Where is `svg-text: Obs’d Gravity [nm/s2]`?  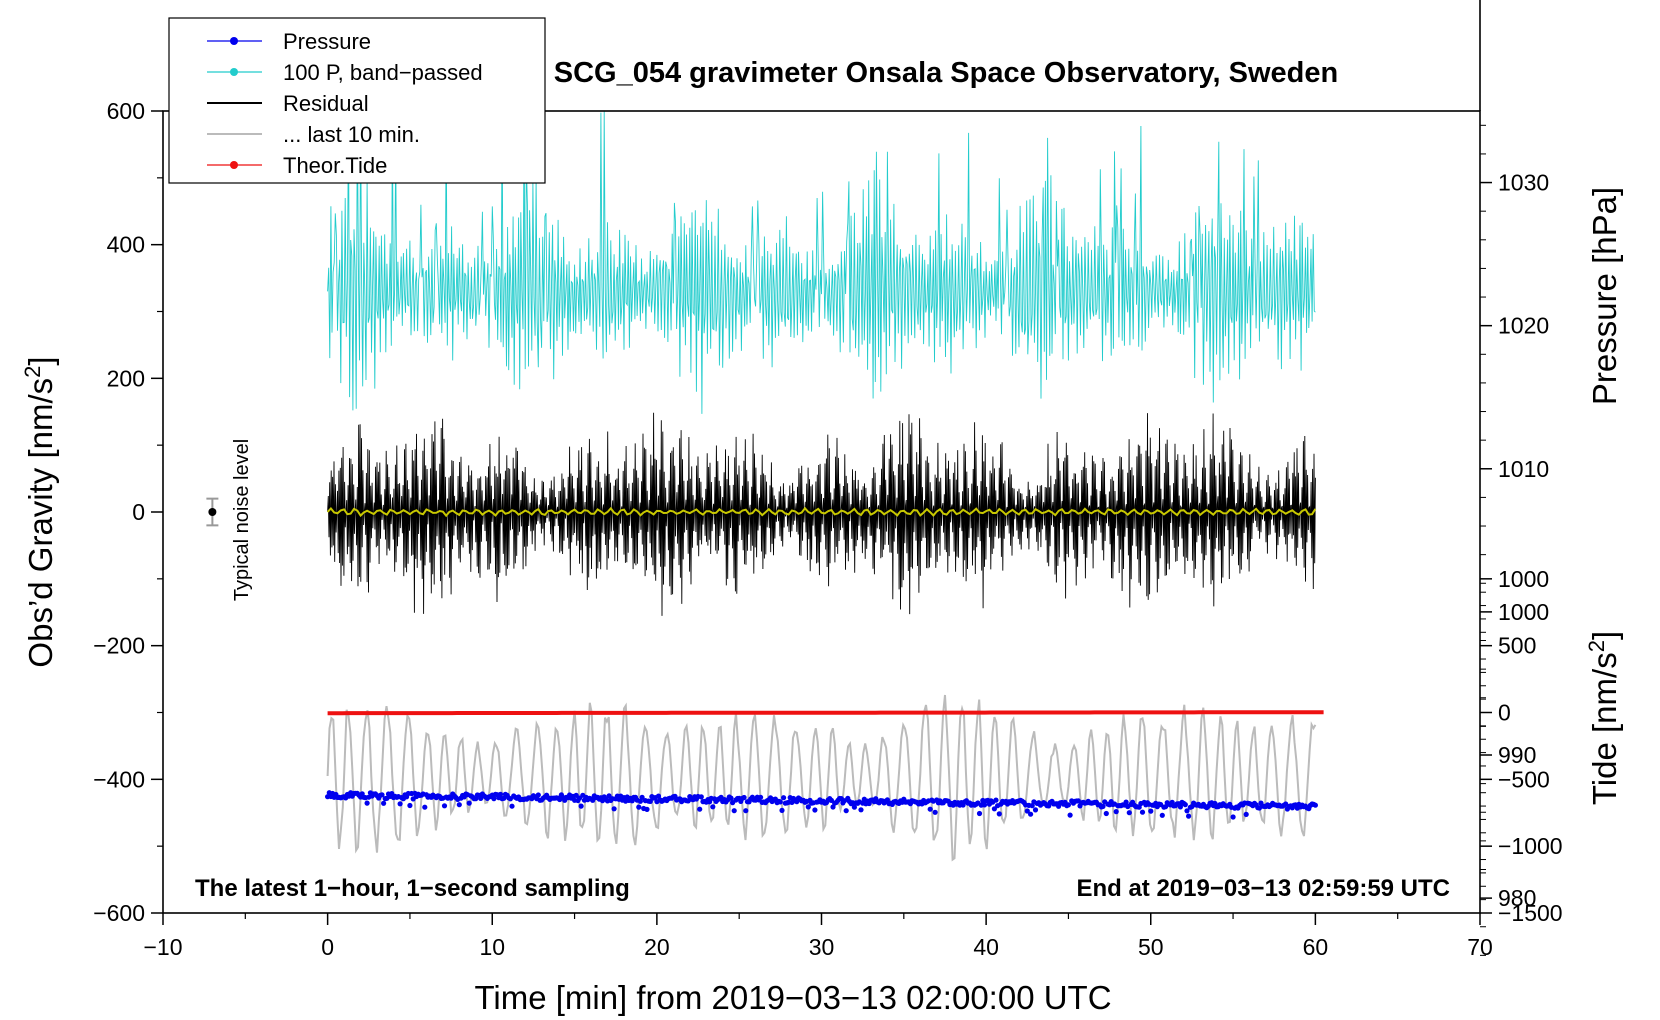 svg-text: Obs’d Gravity [nm/s2] is located at coordinates (39, 511).